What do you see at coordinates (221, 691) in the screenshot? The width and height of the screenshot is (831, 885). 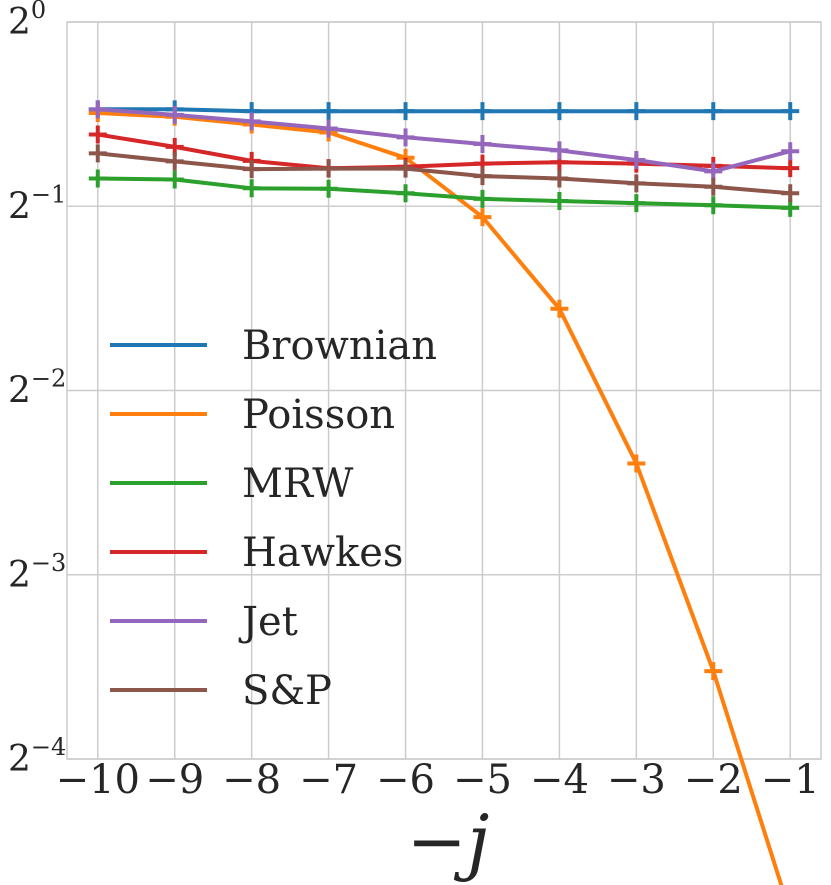 I see `legend-item: S&P` at bounding box center [221, 691].